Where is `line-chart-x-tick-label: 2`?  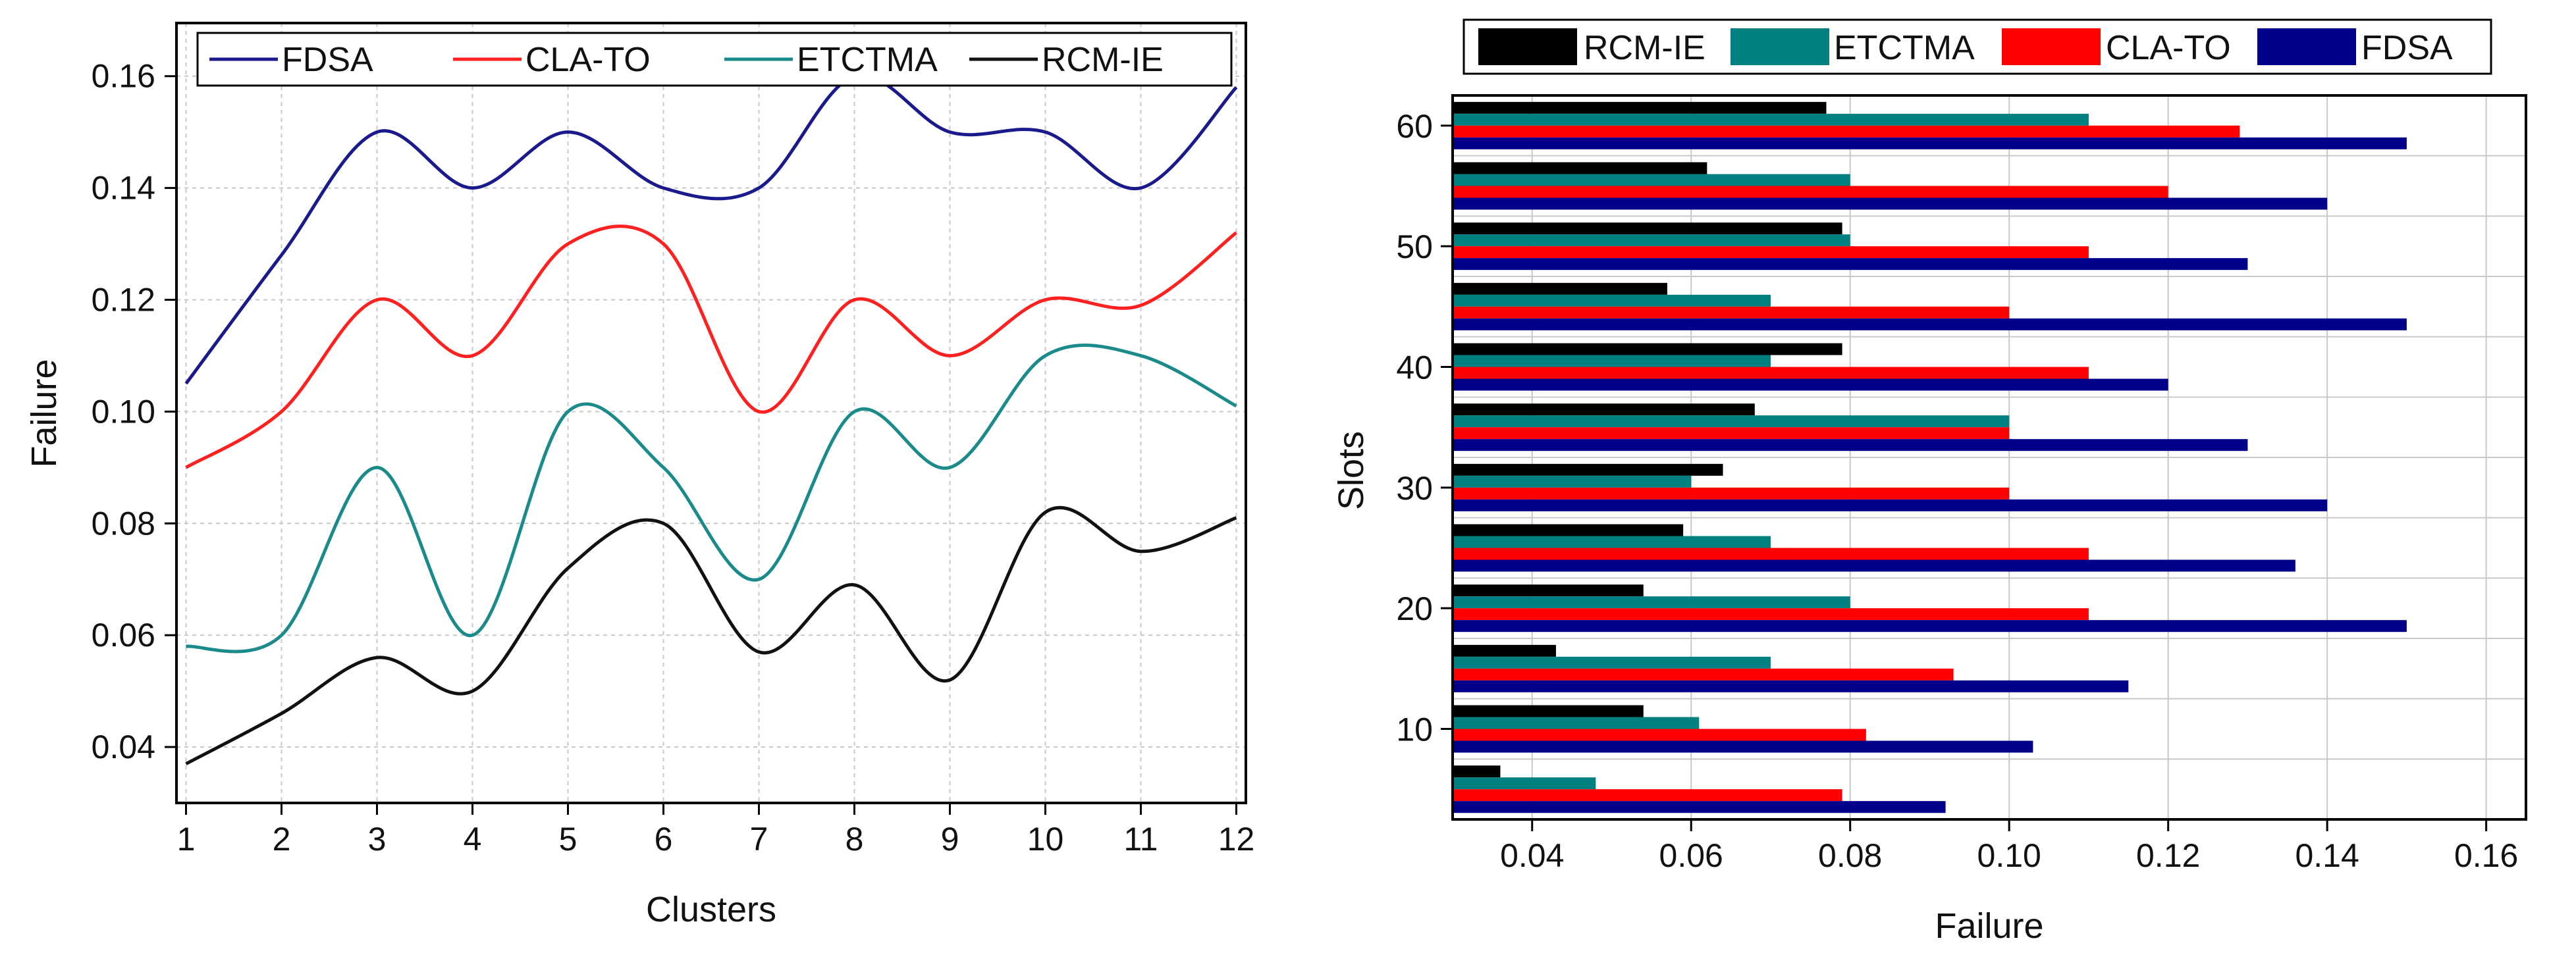 line-chart-x-tick-label: 2 is located at coordinates (282, 839).